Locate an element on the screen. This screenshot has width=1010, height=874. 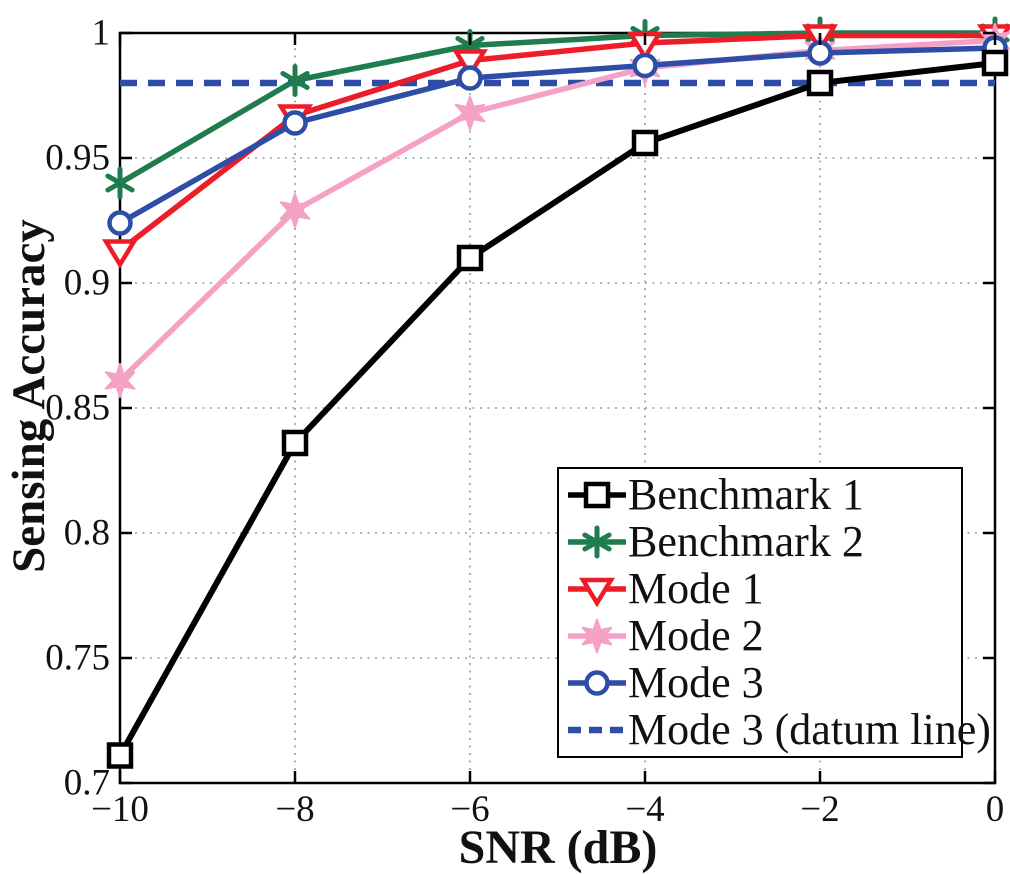
legend-entry-mode-2: Mode 2 is located at coordinates (762, 635).